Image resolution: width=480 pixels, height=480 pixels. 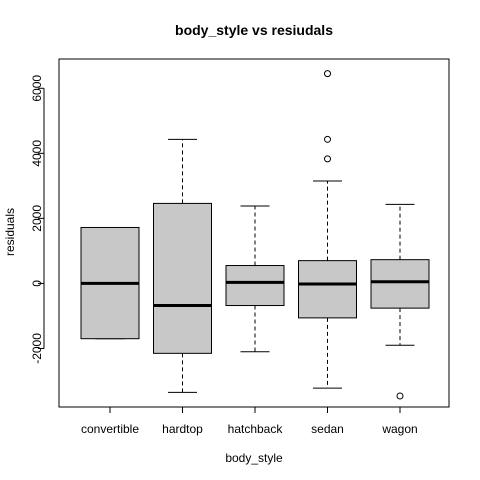 What do you see at coordinates (399, 429) in the screenshot?
I see `x-tick-label-wagon: wagon` at bounding box center [399, 429].